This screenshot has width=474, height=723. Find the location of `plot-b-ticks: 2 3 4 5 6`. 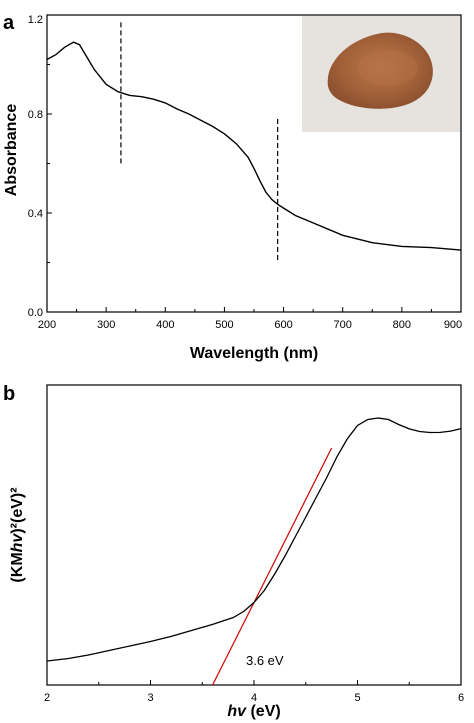

plot-b-ticks: 2 3 4 5 6 is located at coordinates (254, 692).